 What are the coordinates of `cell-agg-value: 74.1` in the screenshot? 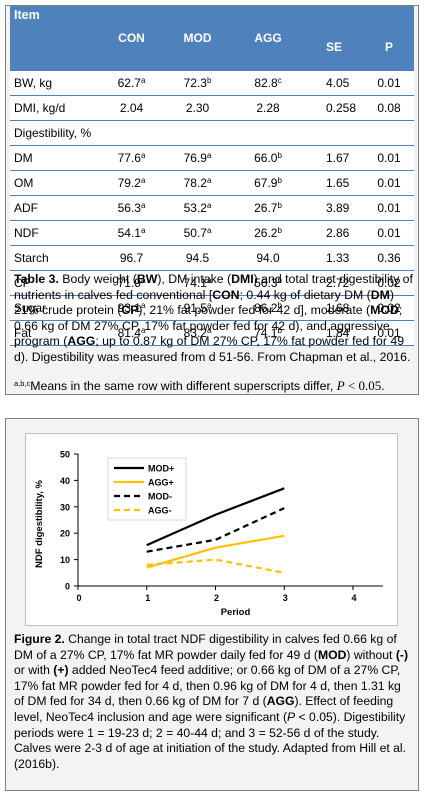 It's located at (266, 333).